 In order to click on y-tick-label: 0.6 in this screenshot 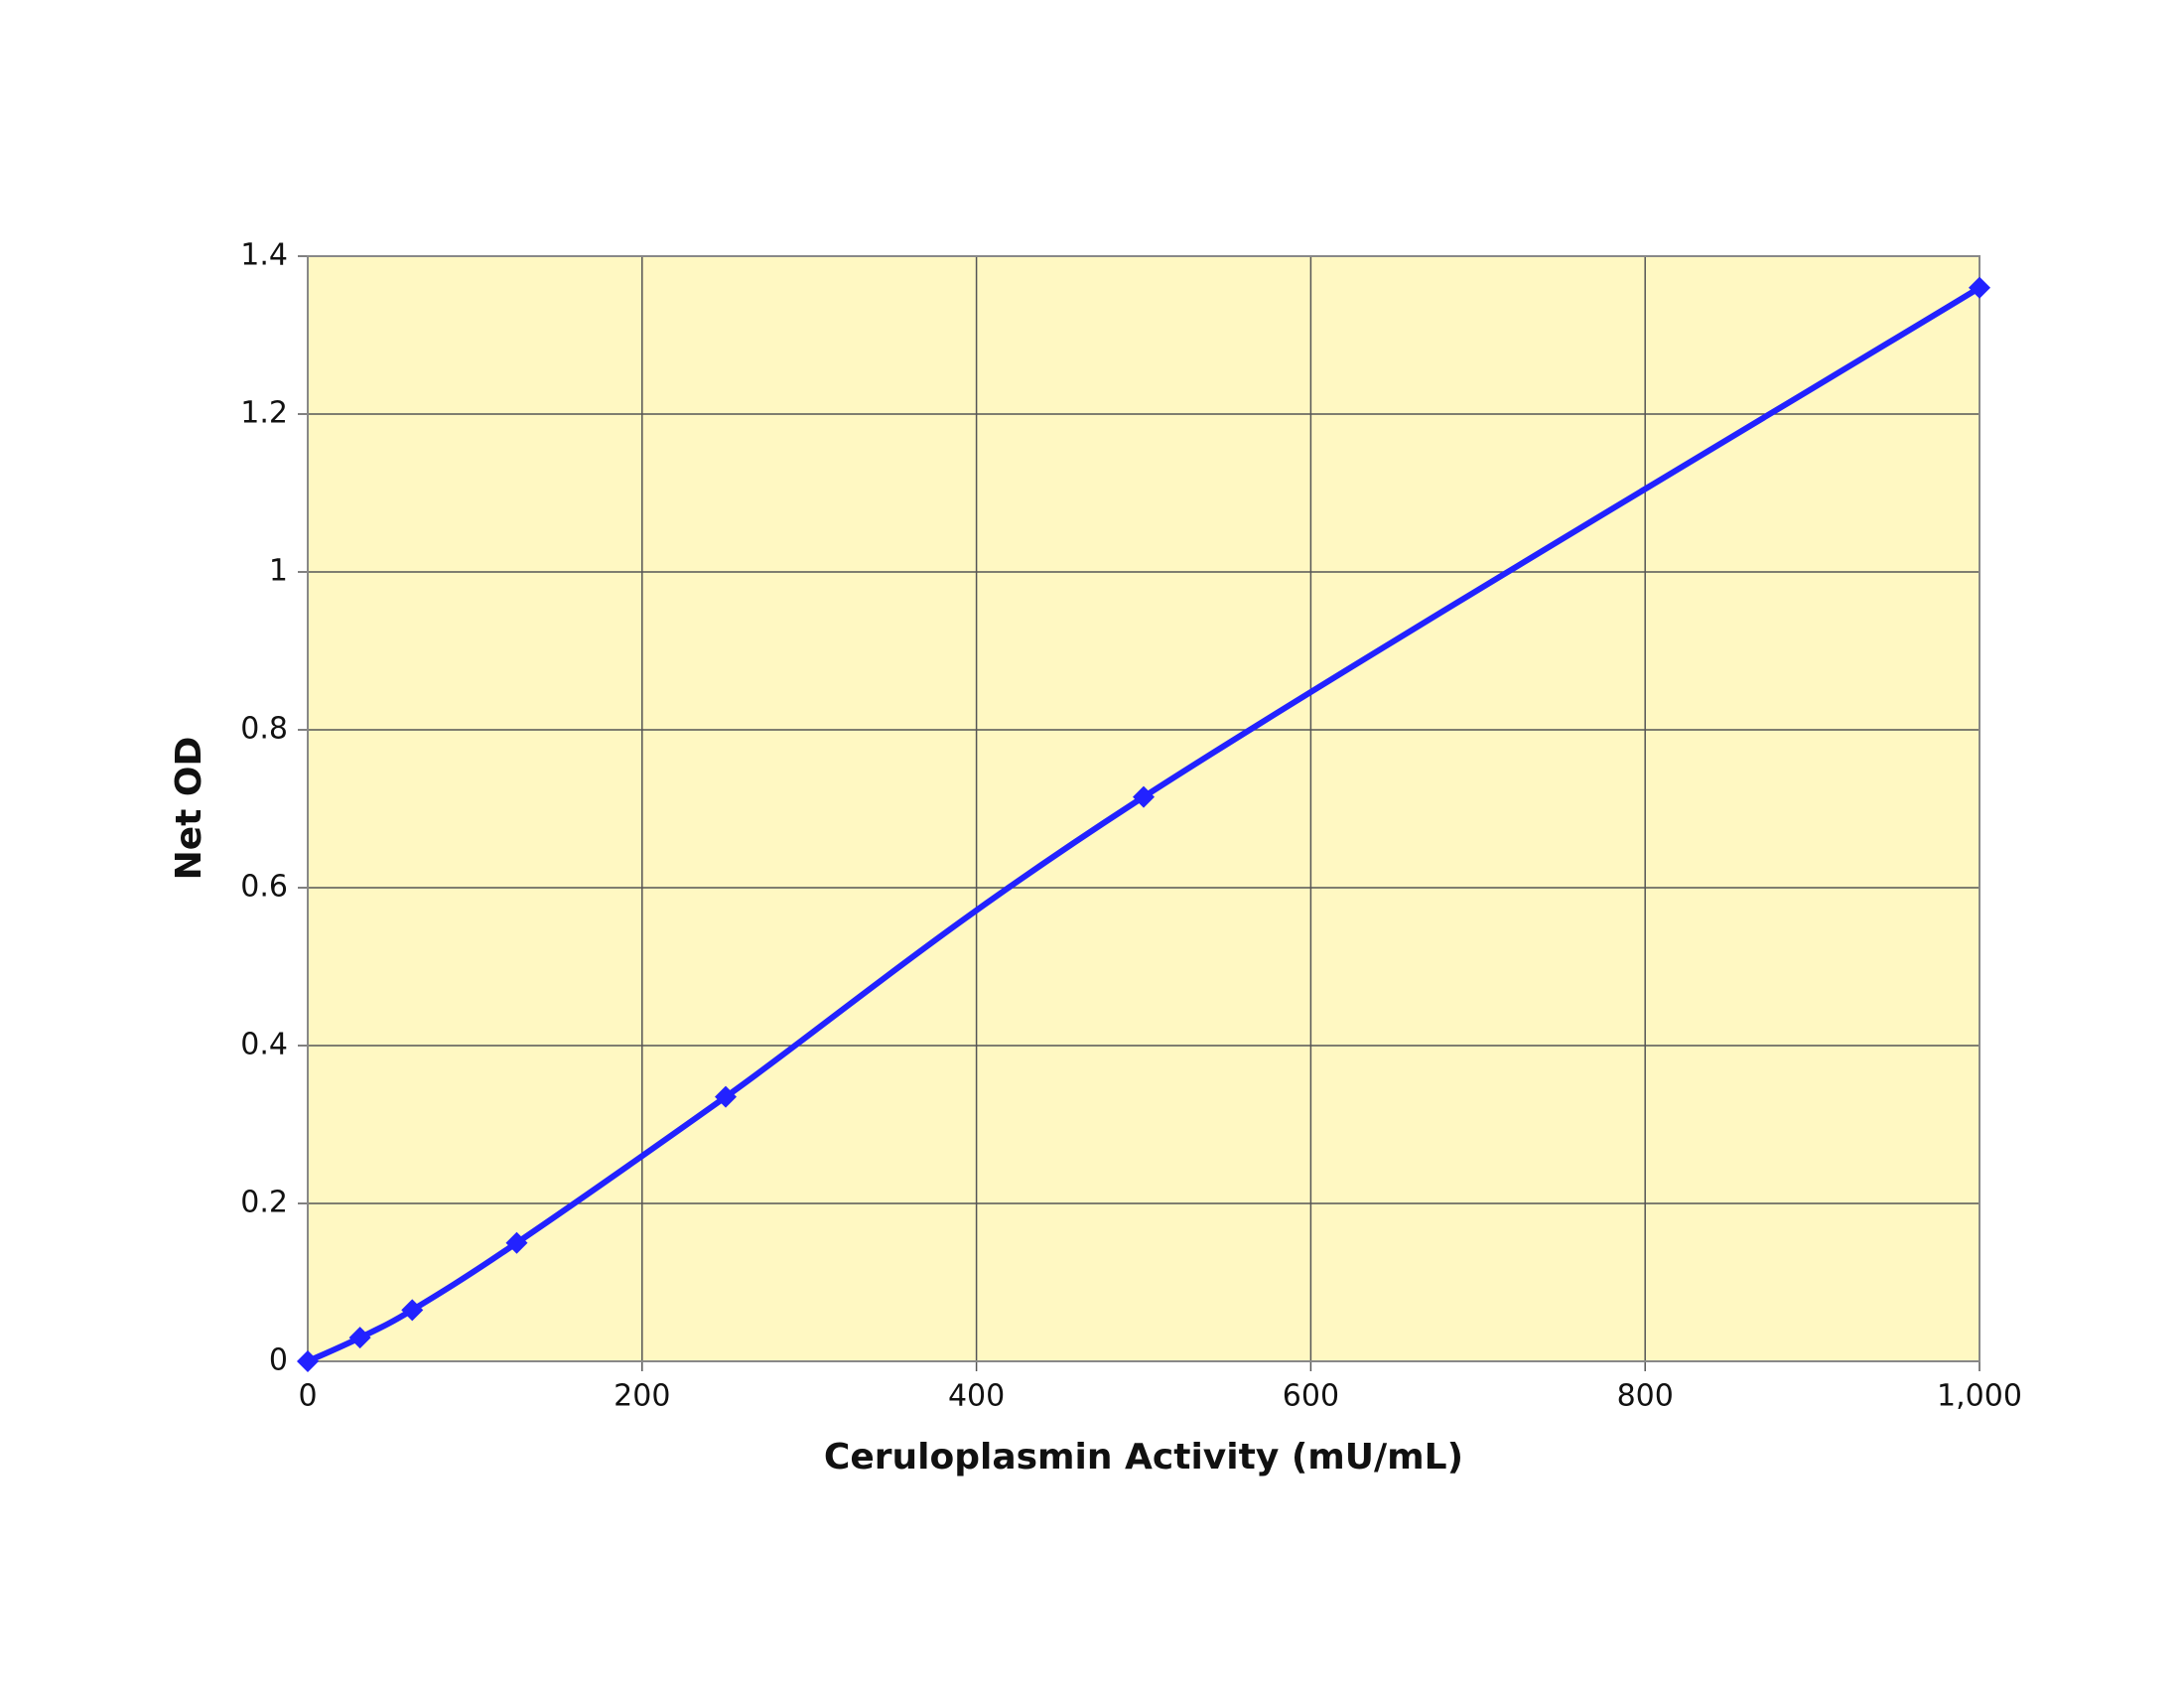, I will do `click(264, 887)`.